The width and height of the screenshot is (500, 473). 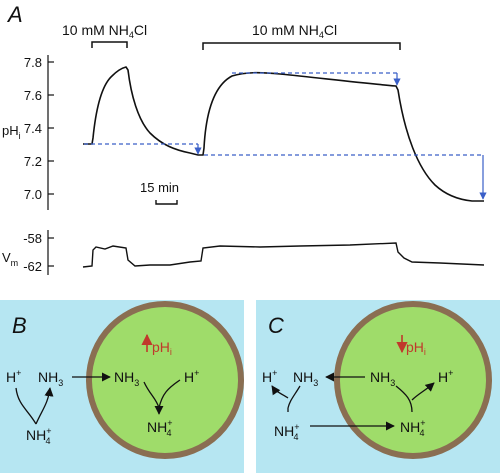 I want to click on panel-b-outside-reaction-arrow, so click(x=32, y=406).